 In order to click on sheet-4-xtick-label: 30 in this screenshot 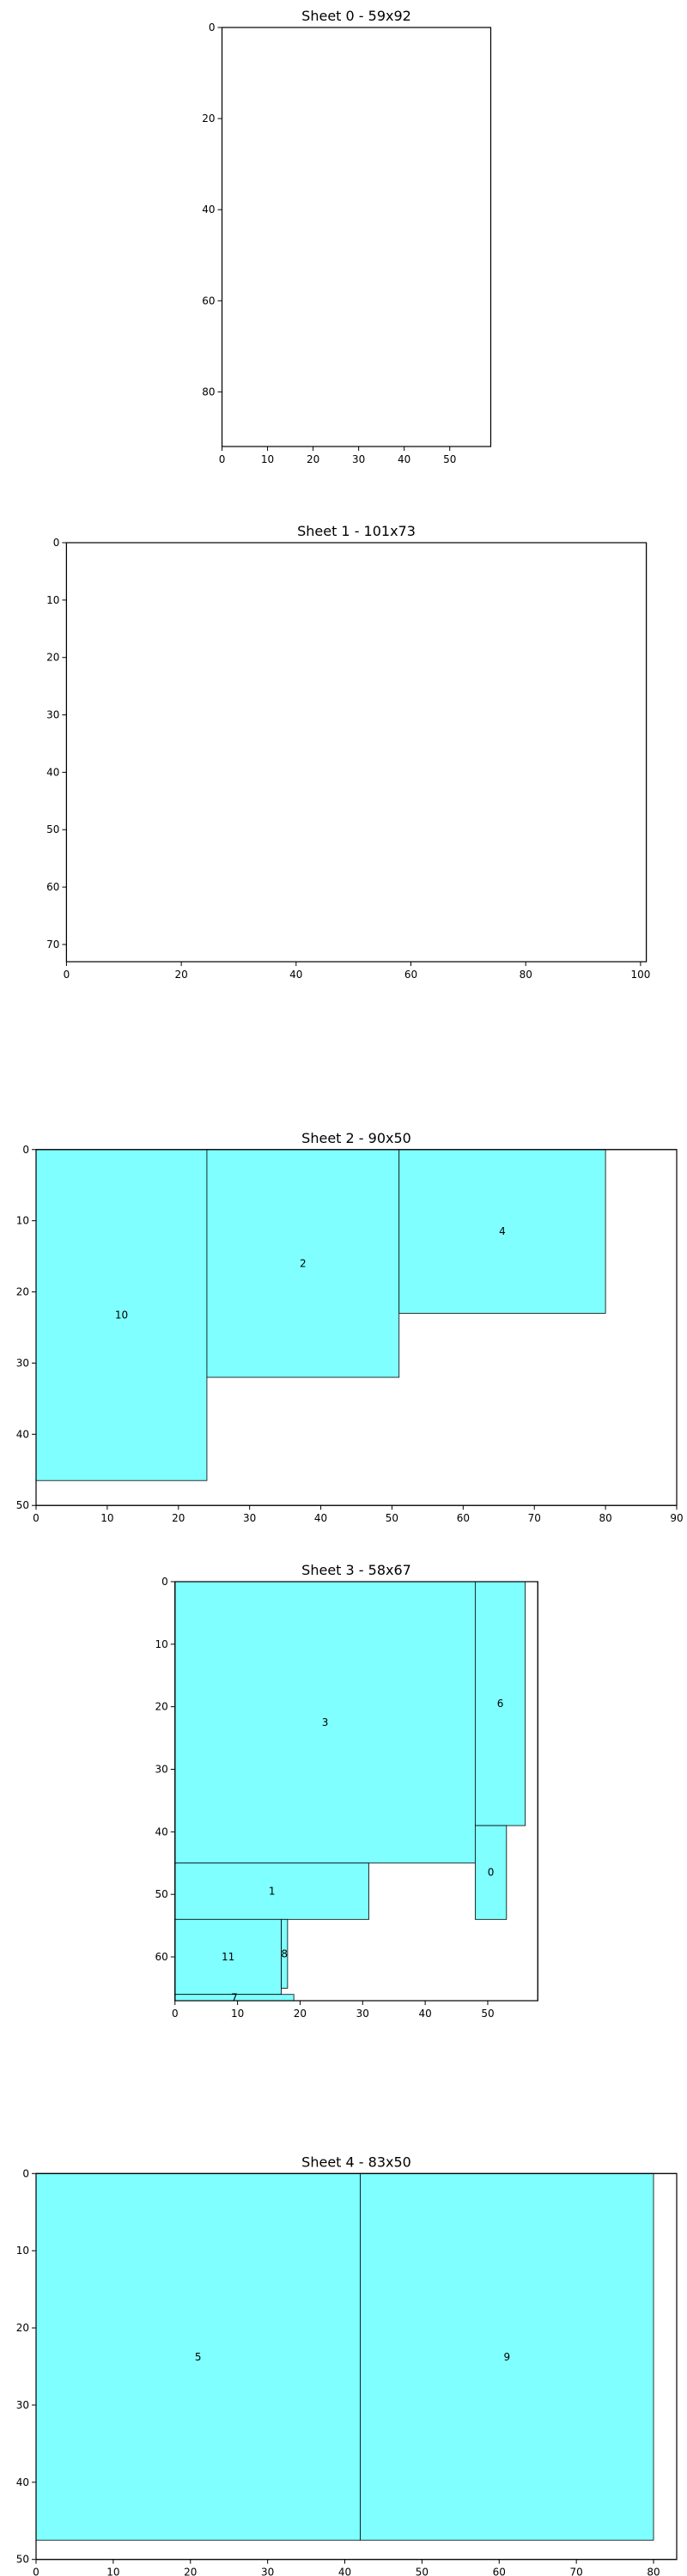, I will do `click(267, 2572)`.